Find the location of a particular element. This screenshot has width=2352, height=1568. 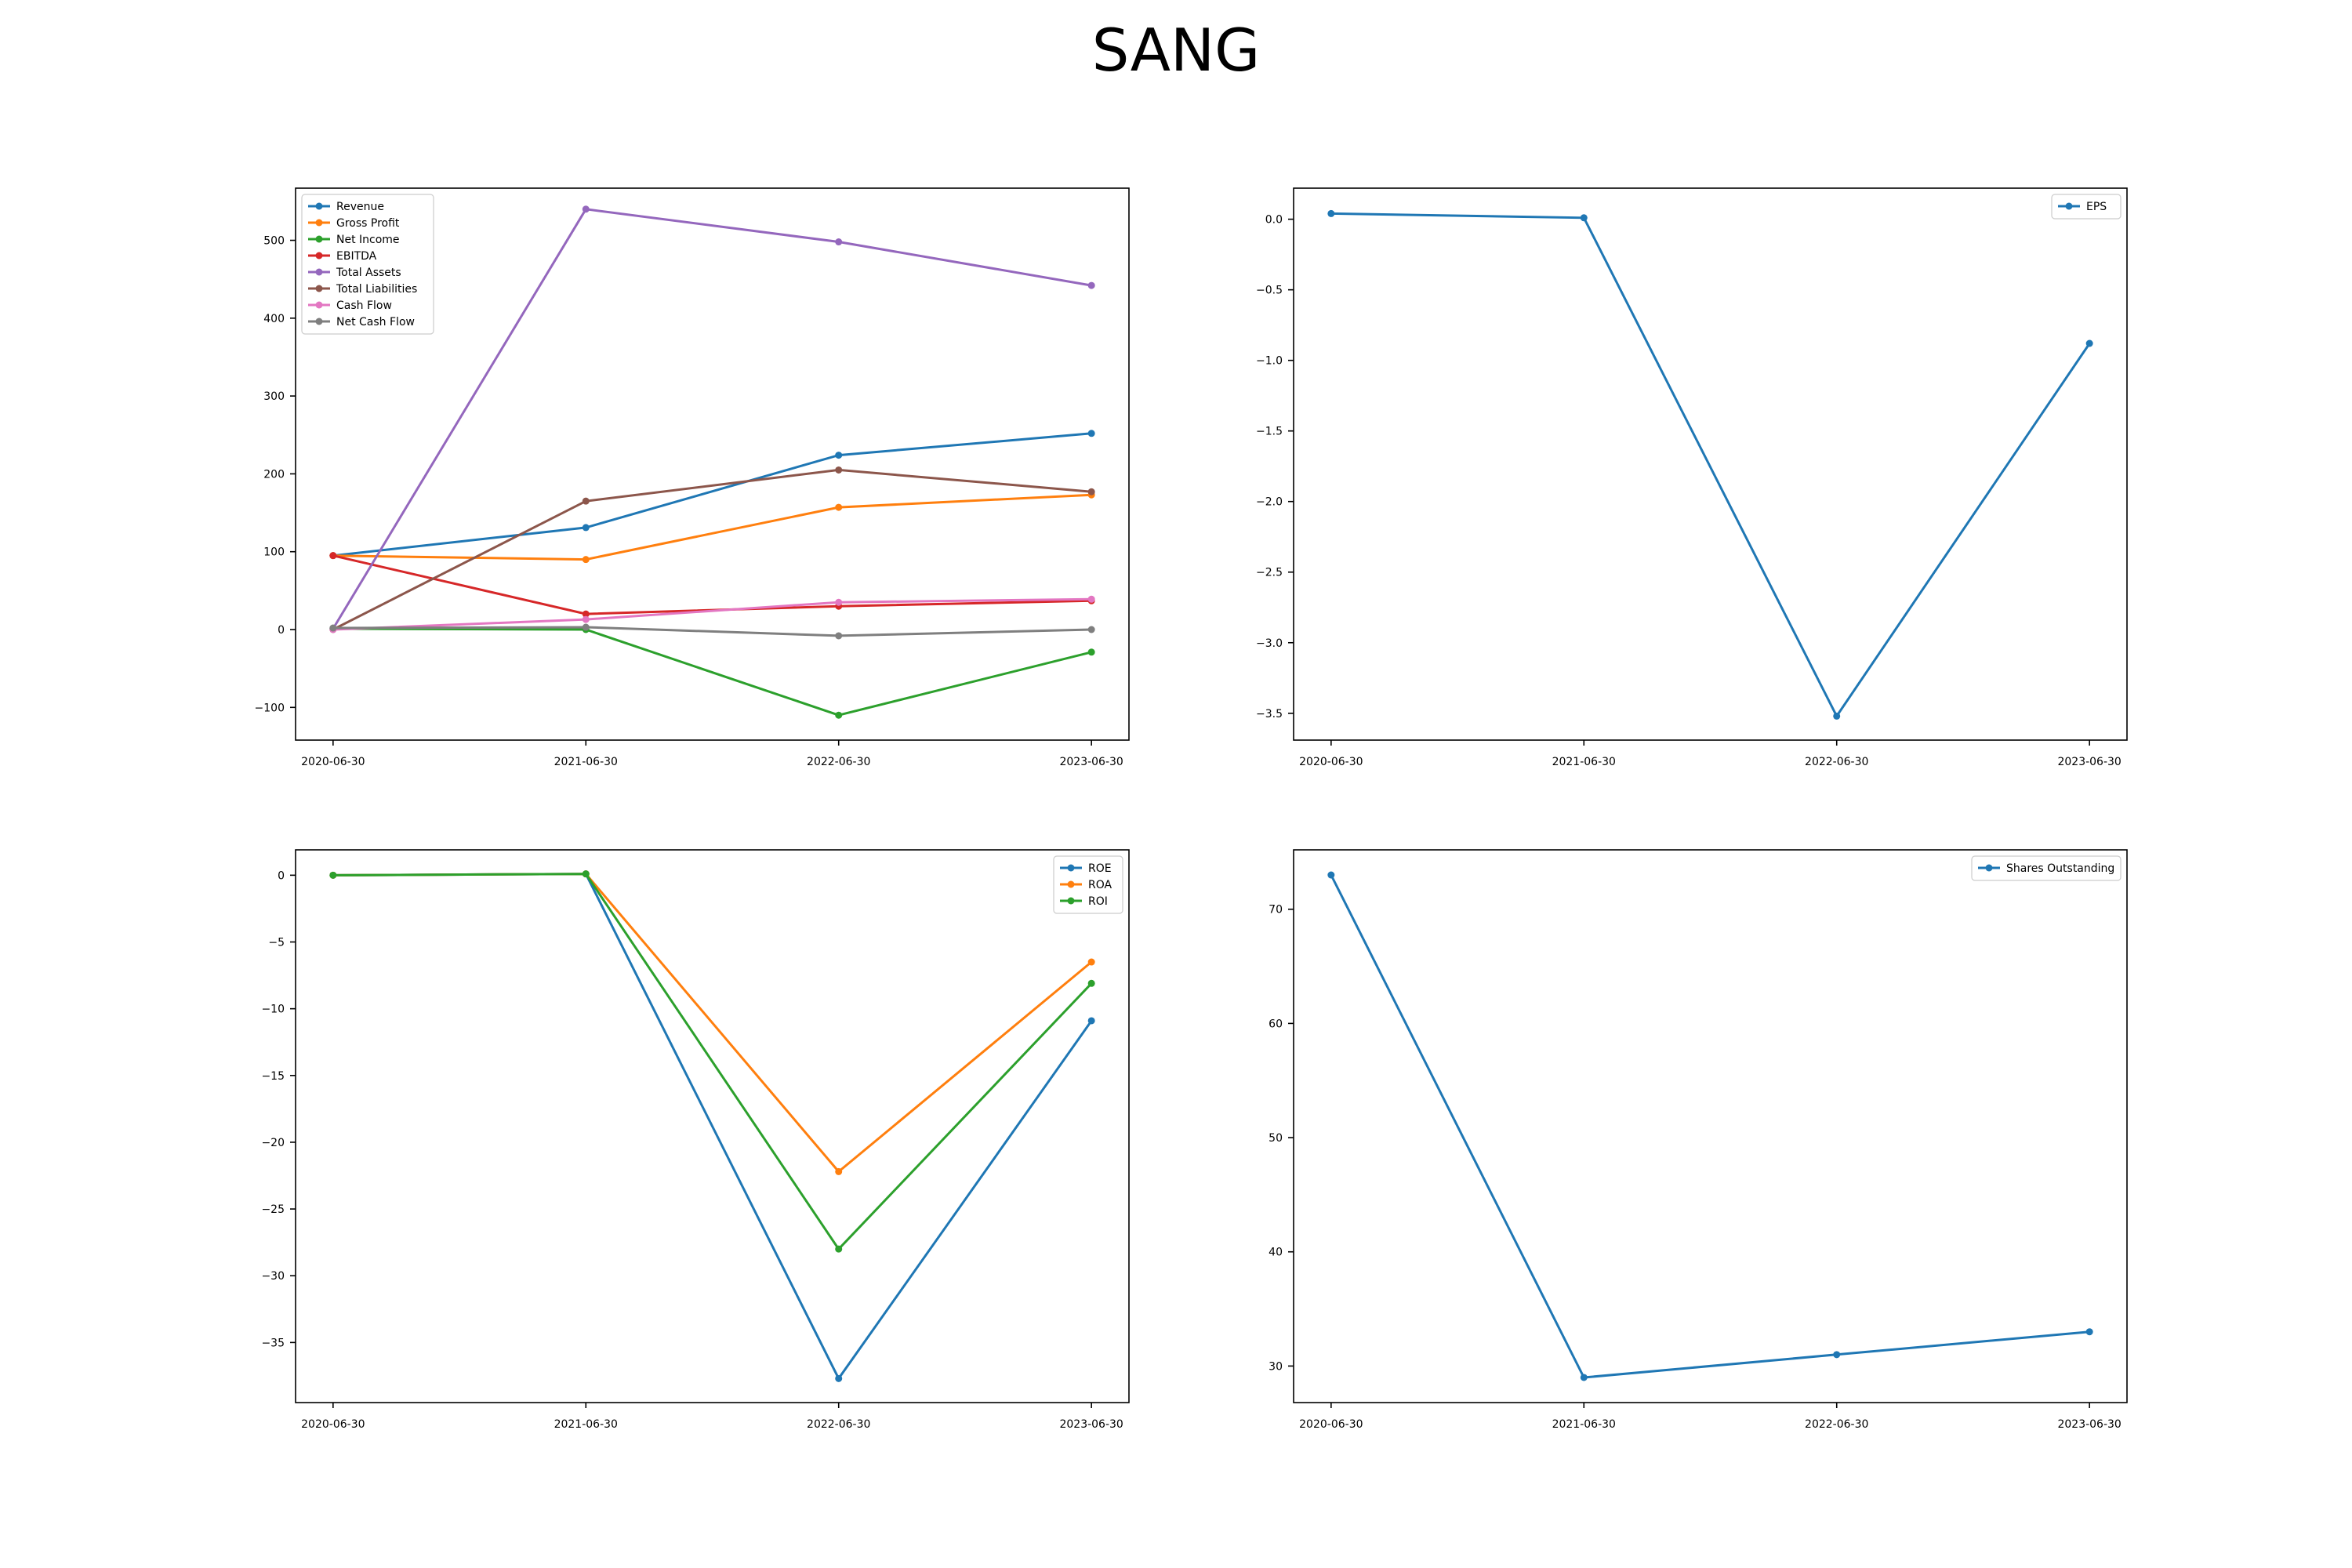

y-tick-label: 50 is located at coordinates (1276, 1138).